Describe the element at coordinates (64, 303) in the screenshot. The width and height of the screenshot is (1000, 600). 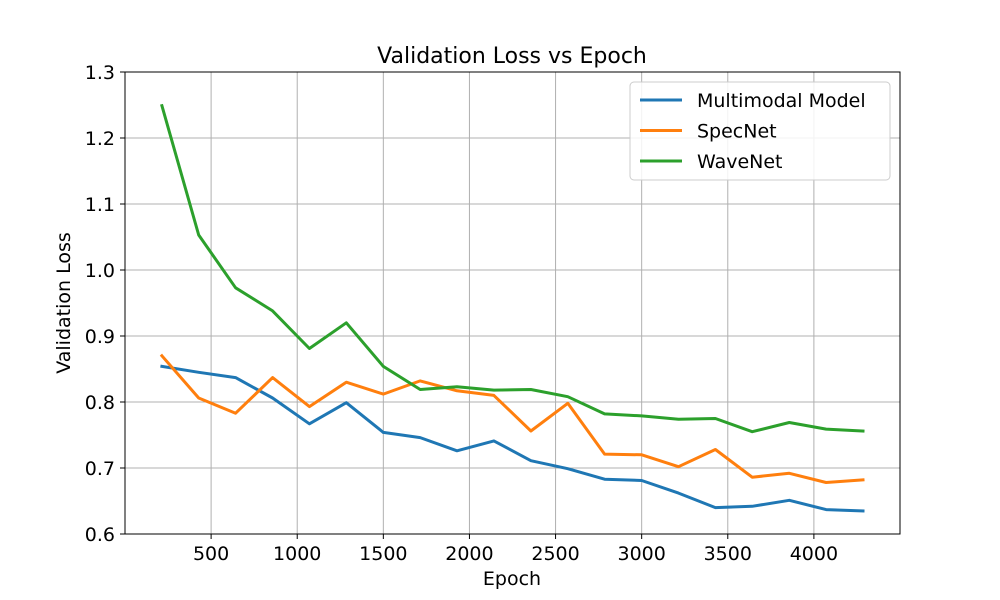
I see `y-axis-label: Validation Loss` at that location.